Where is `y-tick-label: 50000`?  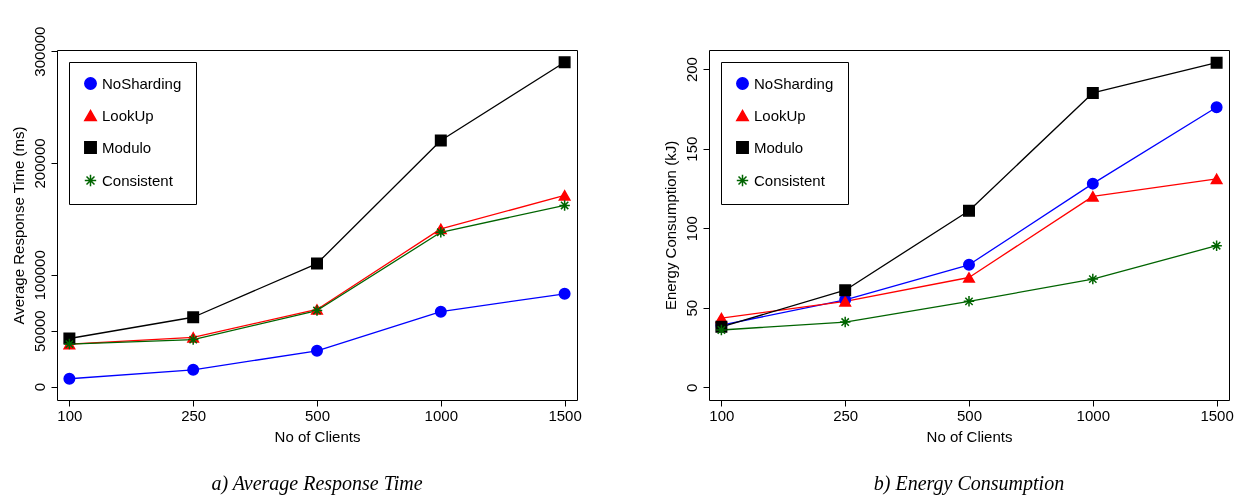 y-tick-label: 50000 is located at coordinates (39, 331).